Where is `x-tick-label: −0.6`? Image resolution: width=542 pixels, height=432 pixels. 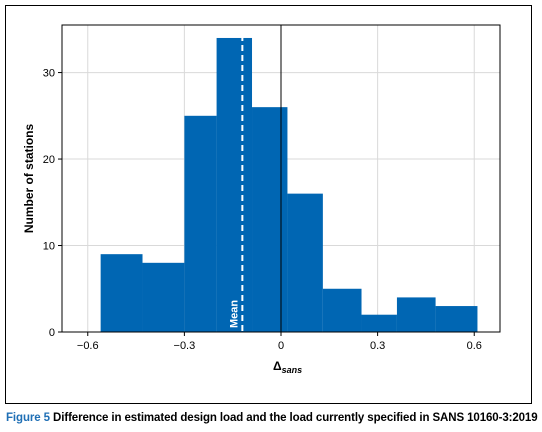 x-tick-label: −0.6 is located at coordinates (88, 346).